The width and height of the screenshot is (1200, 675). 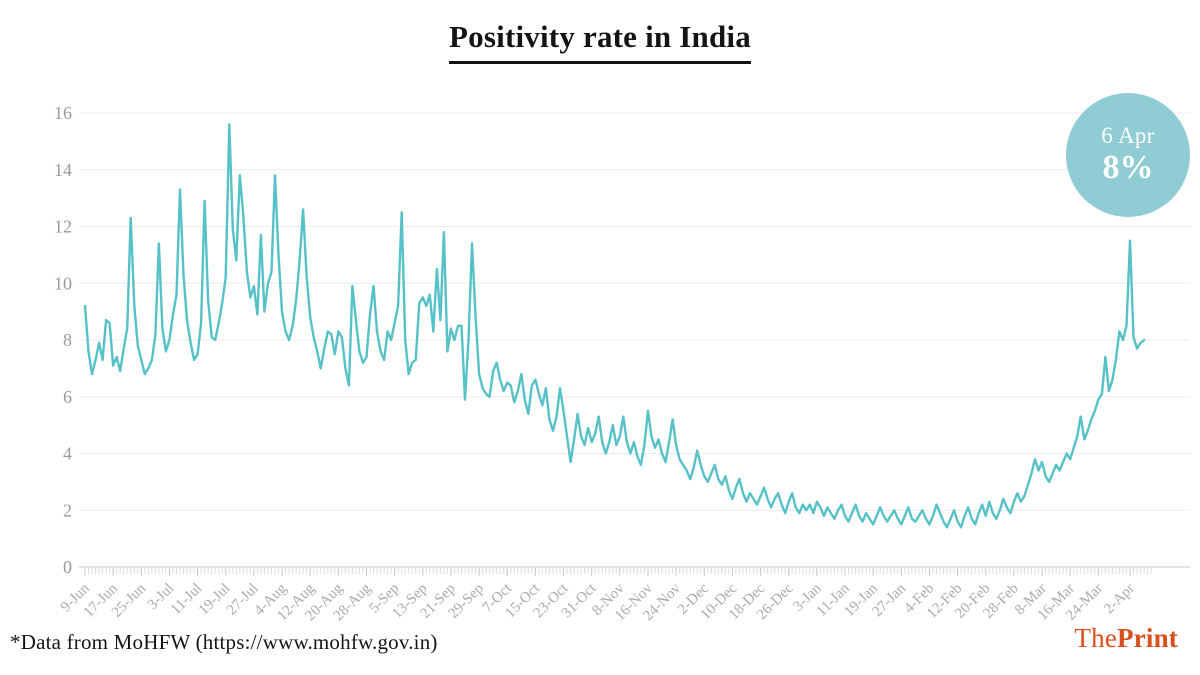 I want to click on y-tick-label: 14, so click(x=63, y=170).